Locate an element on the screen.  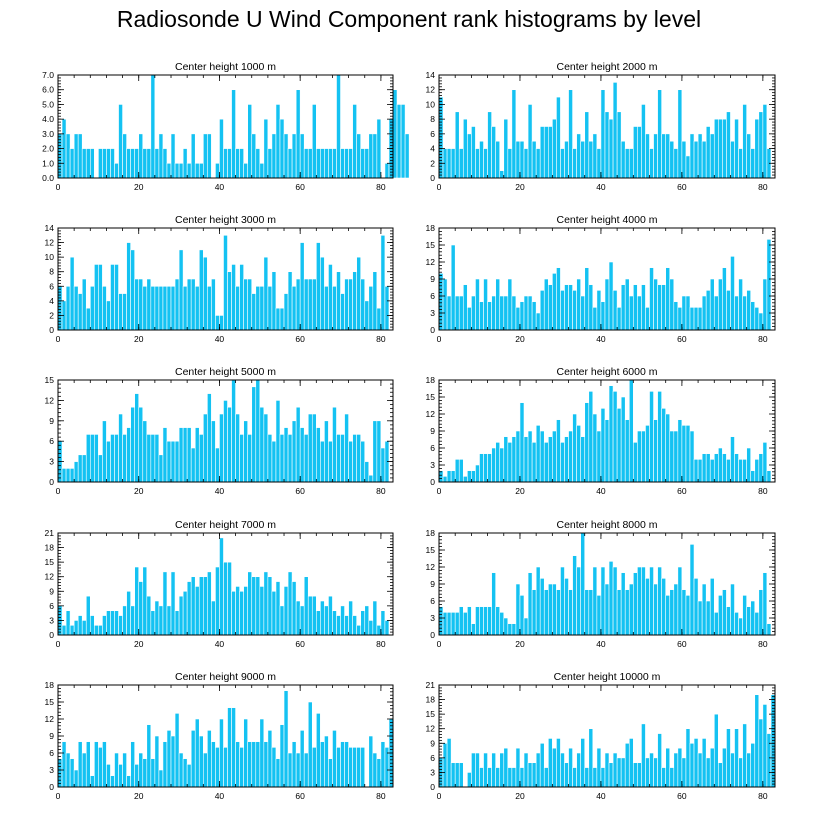
y-tick-label: 1.0 is located at coordinates (48, 163).